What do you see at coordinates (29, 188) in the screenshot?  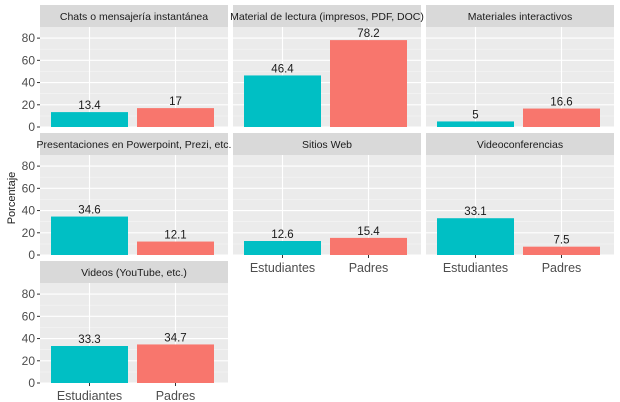 I see `panel-4-ytick-label: 60` at bounding box center [29, 188].